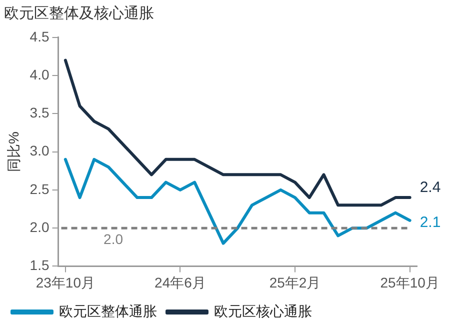 The height and width of the screenshot is (329, 457). I want to click on y-tick-label: 2.0, so click(40, 226).